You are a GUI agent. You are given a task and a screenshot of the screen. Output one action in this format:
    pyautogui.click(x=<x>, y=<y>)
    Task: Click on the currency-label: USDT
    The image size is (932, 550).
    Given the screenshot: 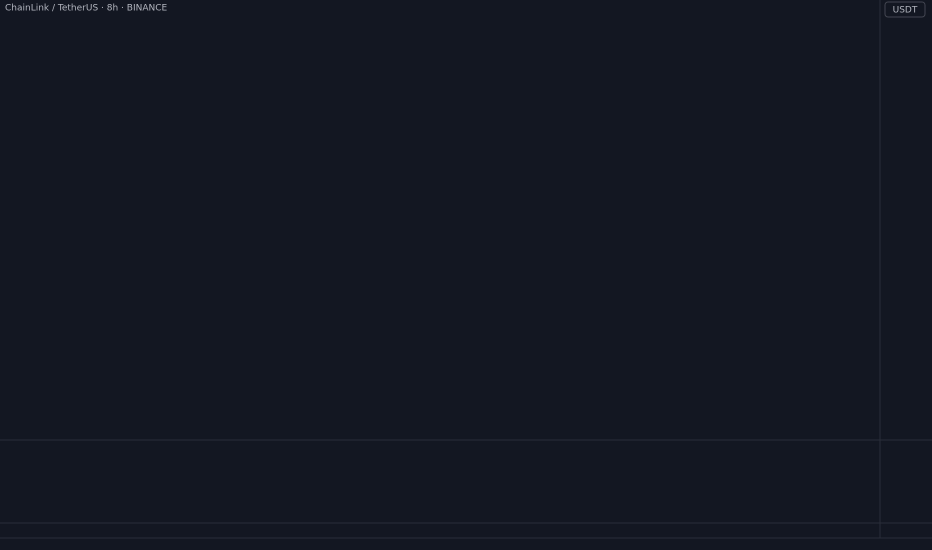 What is the action you would take?
    pyautogui.click(x=905, y=11)
    